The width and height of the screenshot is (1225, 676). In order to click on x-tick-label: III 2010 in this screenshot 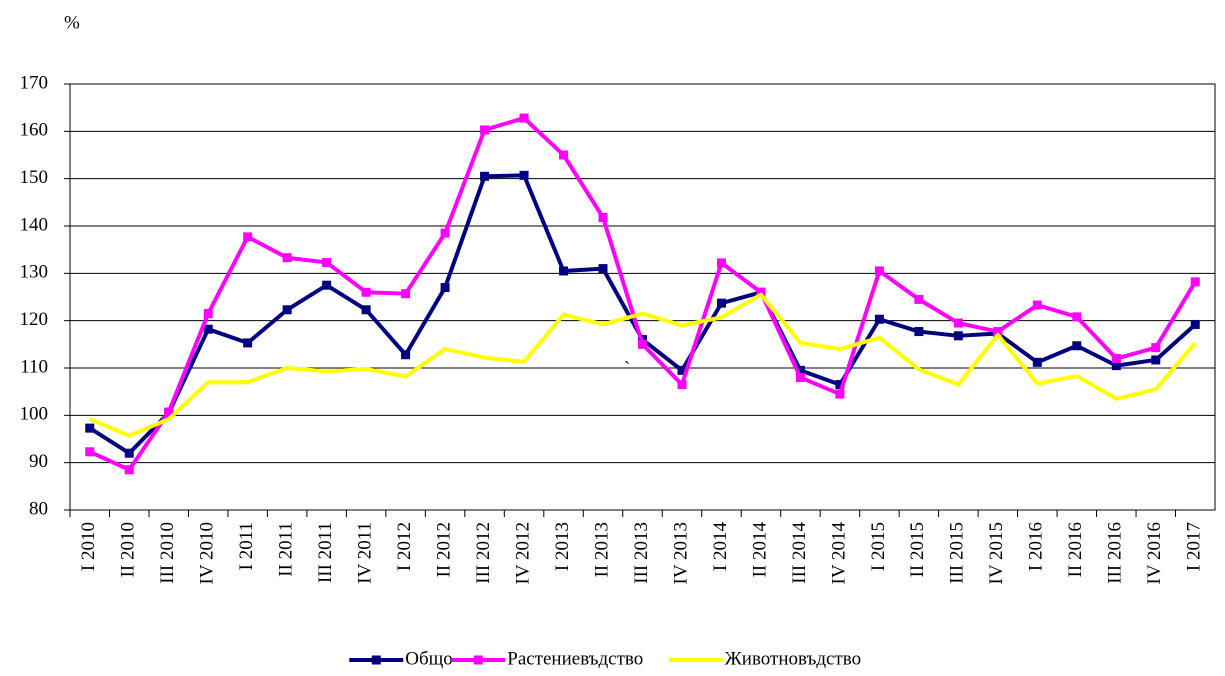, I will do `click(167, 553)`.